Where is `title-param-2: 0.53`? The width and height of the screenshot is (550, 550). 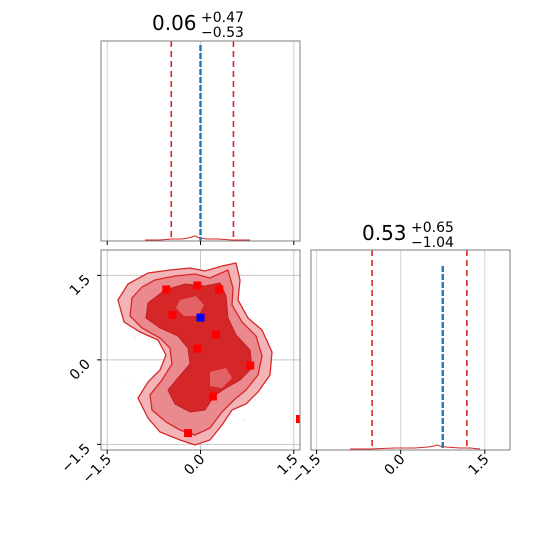 title-param-2: 0.53 is located at coordinates (384, 233).